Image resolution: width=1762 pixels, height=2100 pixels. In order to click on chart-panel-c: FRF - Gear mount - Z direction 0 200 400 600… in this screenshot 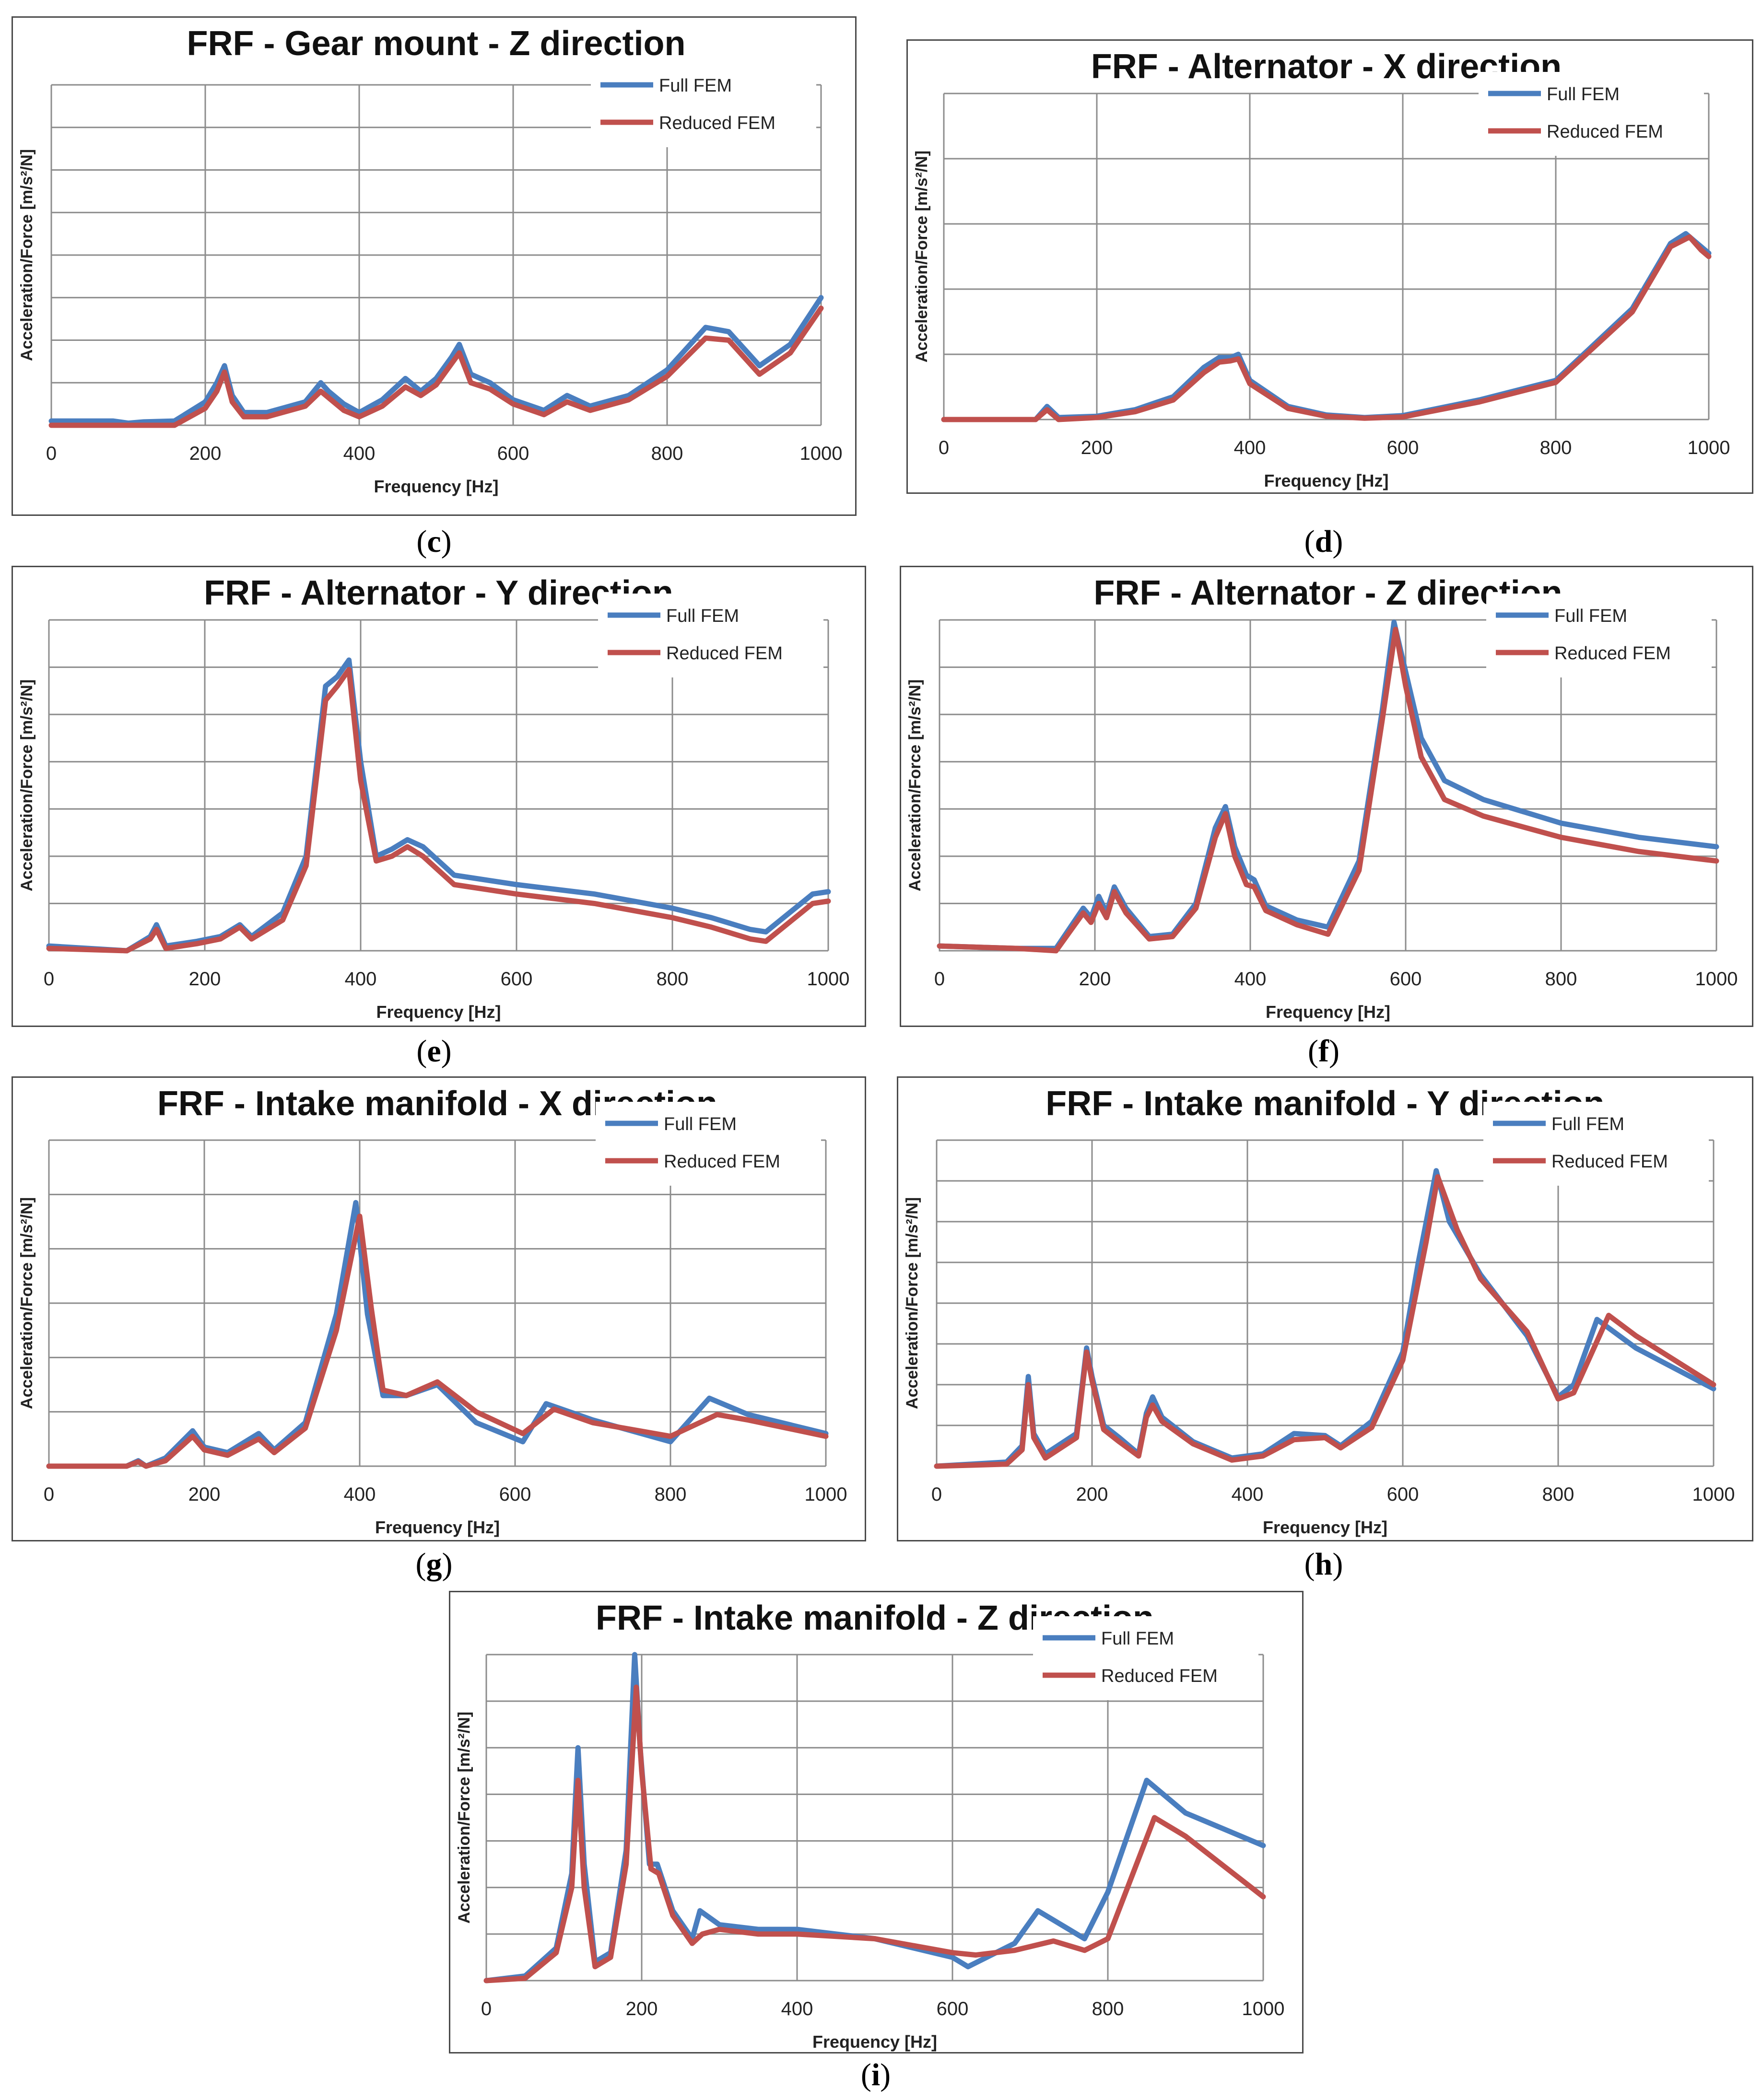, I will do `click(434, 266)`.